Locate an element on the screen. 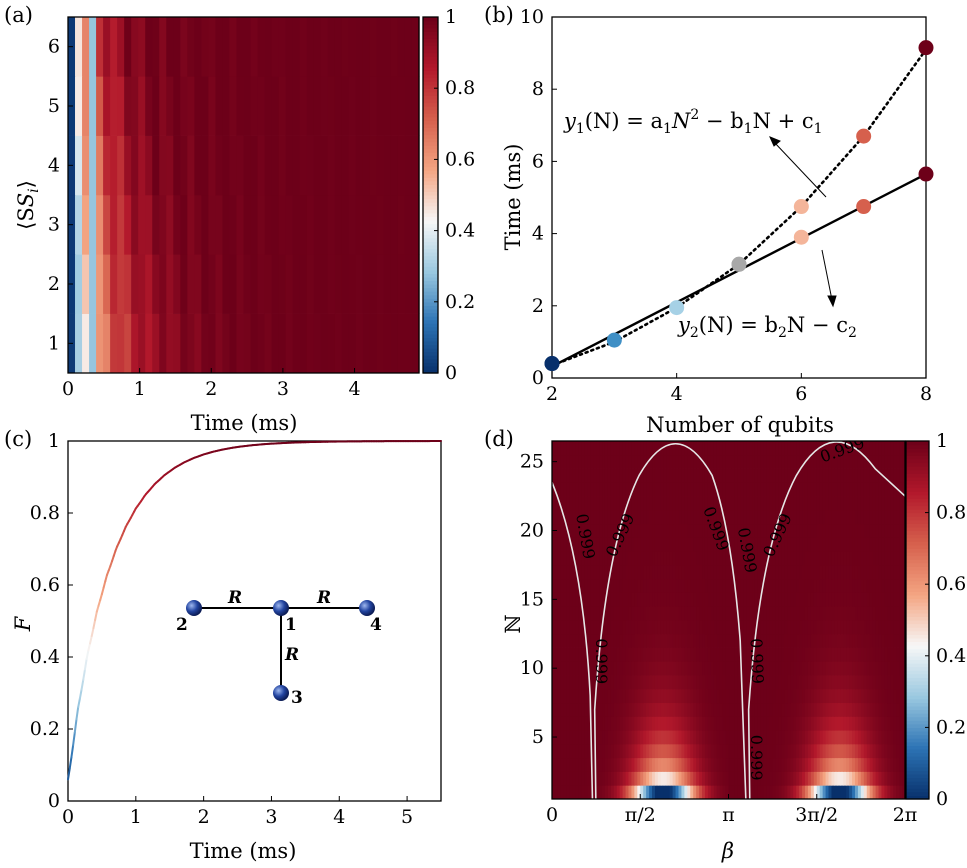 This screenshot has height=868, width=967. colorbar-tick-label: 0.6 is located at coordinates (460, 159).